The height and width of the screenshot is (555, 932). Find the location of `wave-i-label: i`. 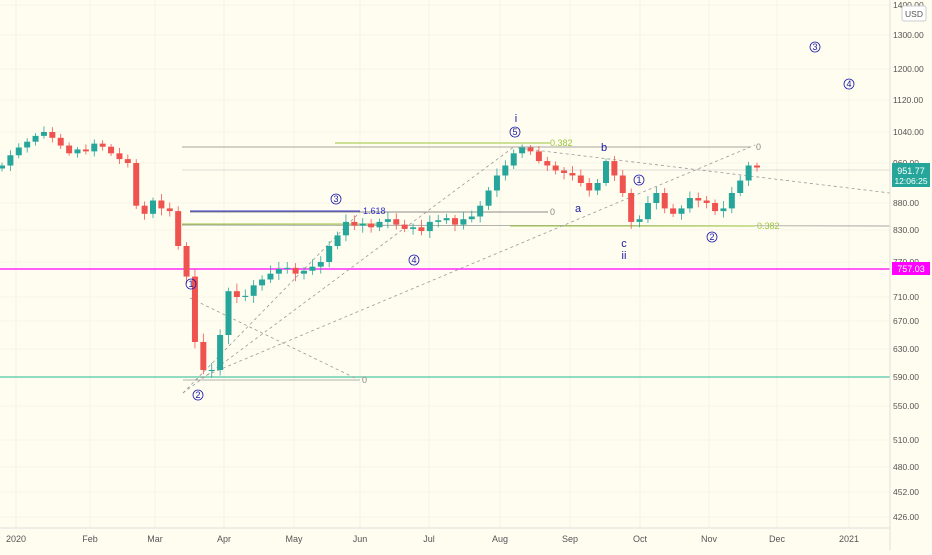

wave-i-label: i is located at coordinates (516, 119).